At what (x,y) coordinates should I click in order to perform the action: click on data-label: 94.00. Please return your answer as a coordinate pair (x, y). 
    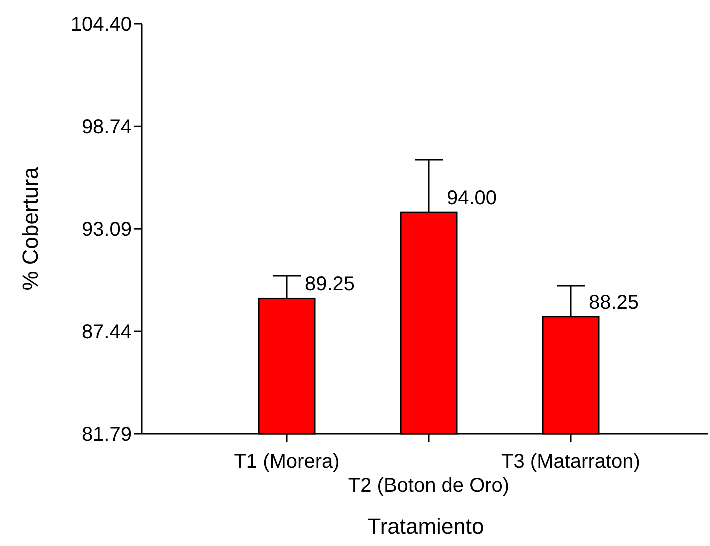
    Looking at the image, I should click on (472, 199).